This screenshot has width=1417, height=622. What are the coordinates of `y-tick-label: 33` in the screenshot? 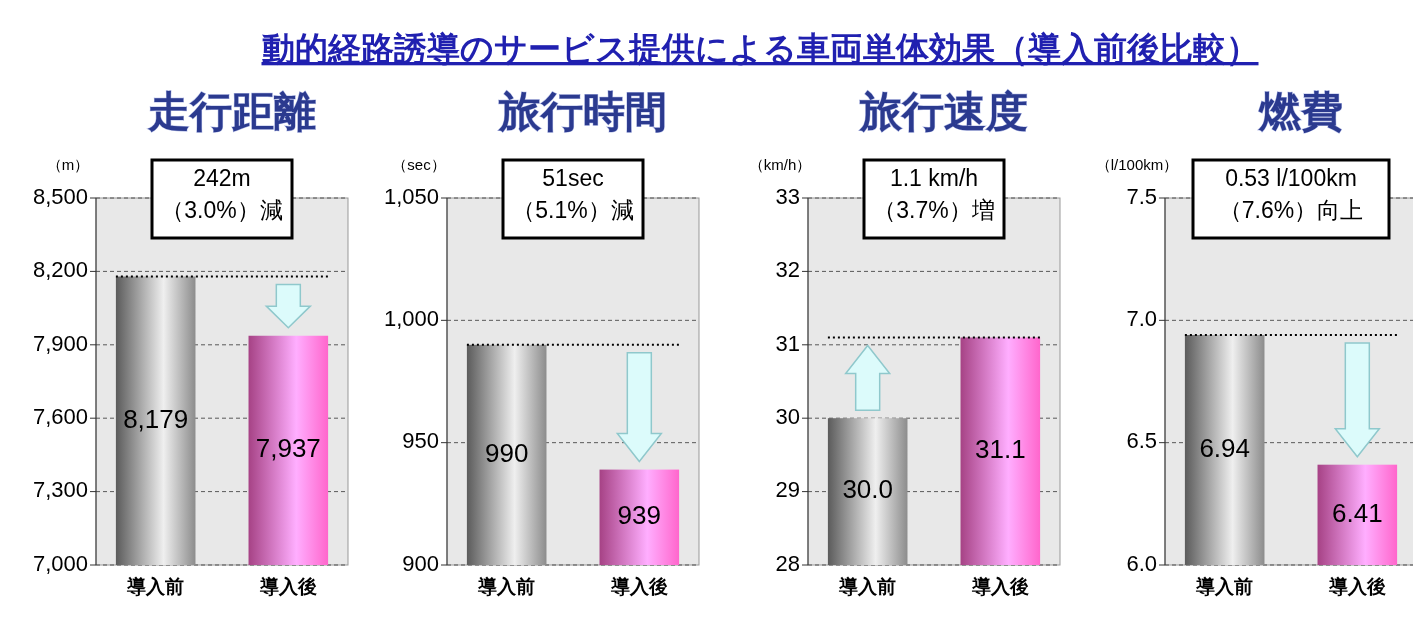 It's located at (787, 196).